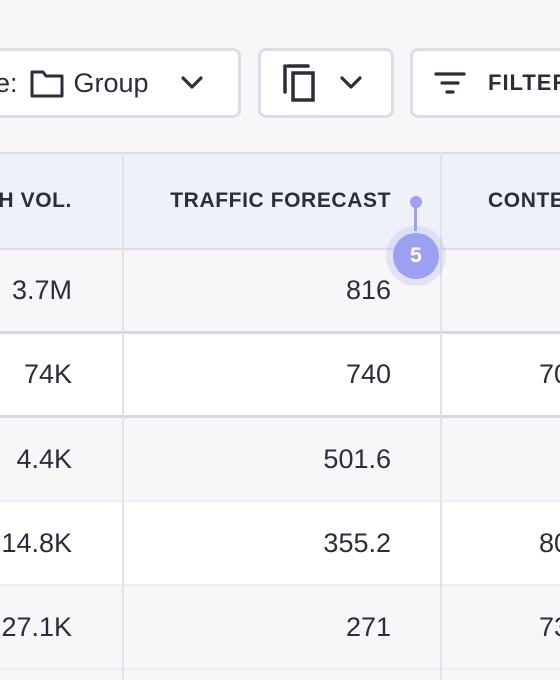 The image size is (560, 680). What do you see at coordinates (280, 628) in the screenshot?
I see `table-row: 27.1K 271 73` at bounding box center [280, 628].